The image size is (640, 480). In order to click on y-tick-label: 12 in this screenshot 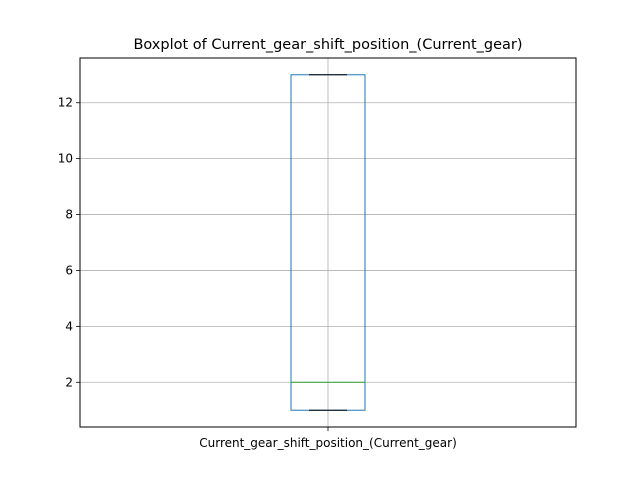, I will do `click(65, 103)`.